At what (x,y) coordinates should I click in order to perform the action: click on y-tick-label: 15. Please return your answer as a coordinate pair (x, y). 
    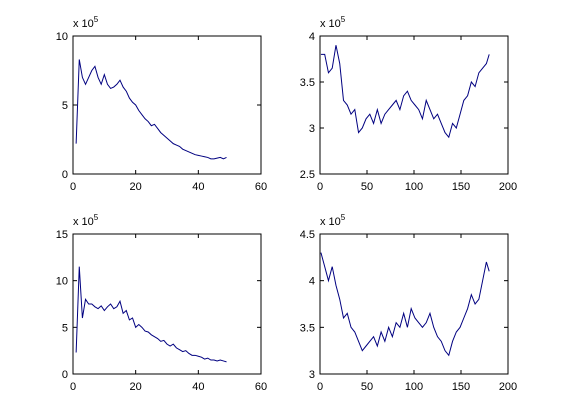
    Looking at the image, I should click on (62, 235).